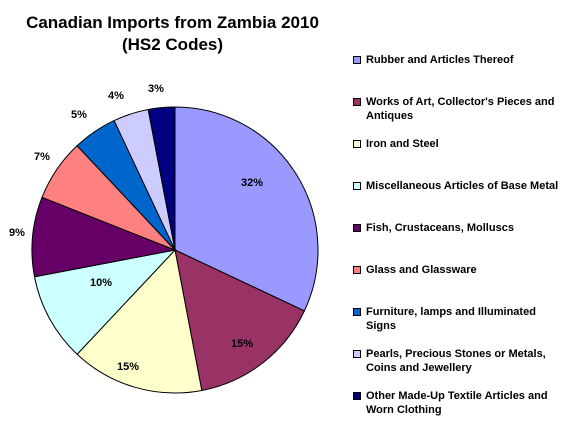 Image resolution: width=567 pixels, height=427 pixels. Describe the element at coordinates (402, 144) in the screenshot. I see `legend-label-3: Iron and Steel` at that location.